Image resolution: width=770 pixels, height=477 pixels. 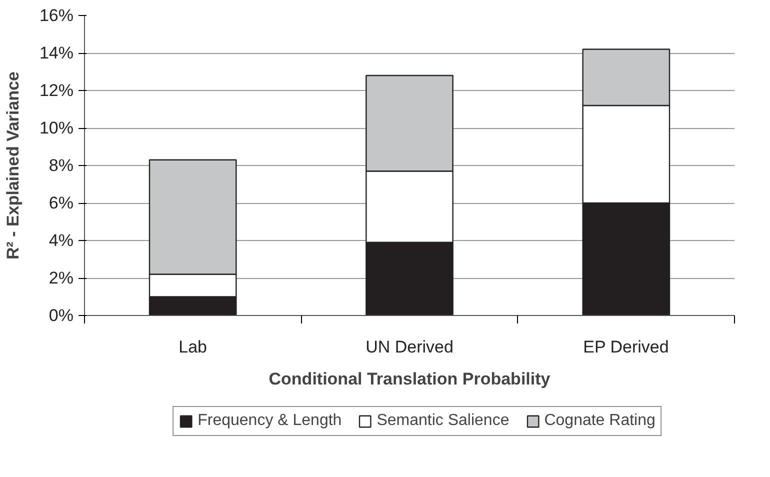 What do you see at coordinates (56, 53) in the screenshot?
I see `y-tick-label: 14%` at bounding box center [56, 53].